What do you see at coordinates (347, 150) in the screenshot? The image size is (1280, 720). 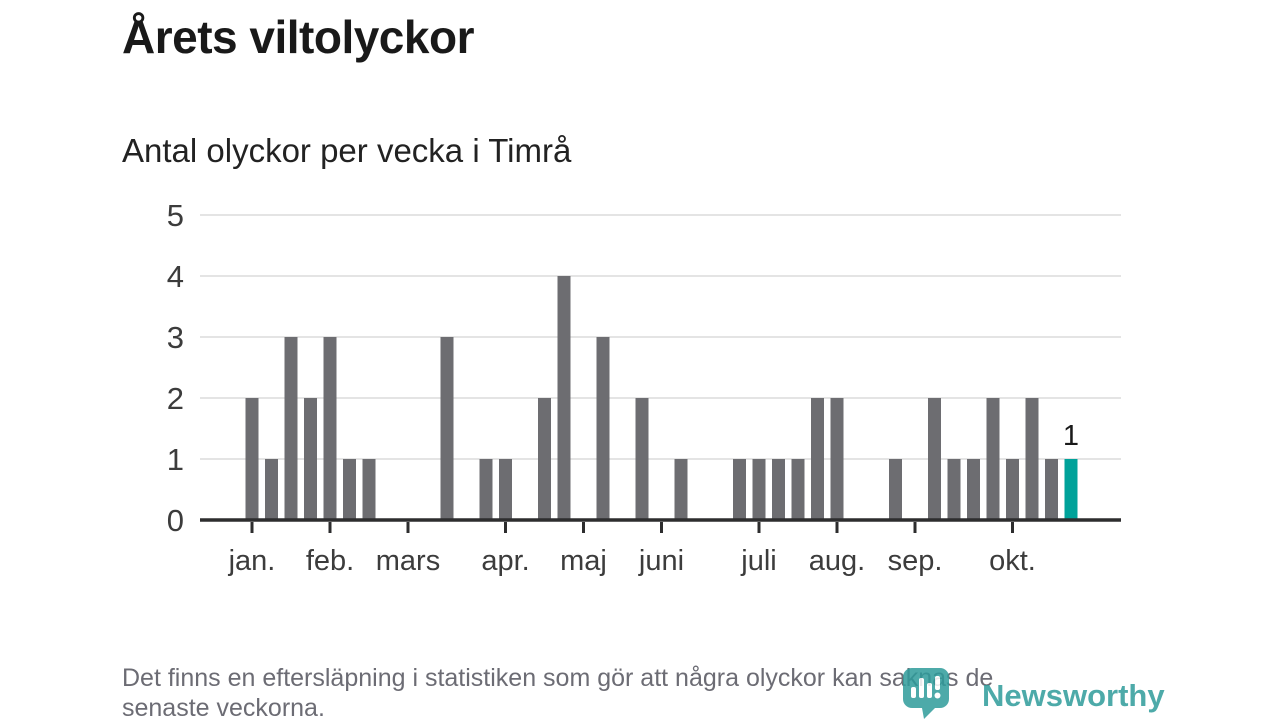 I see `chart-subtitle: Antal olyckor per vecka i Timrå` at bounding box center [347, 150].